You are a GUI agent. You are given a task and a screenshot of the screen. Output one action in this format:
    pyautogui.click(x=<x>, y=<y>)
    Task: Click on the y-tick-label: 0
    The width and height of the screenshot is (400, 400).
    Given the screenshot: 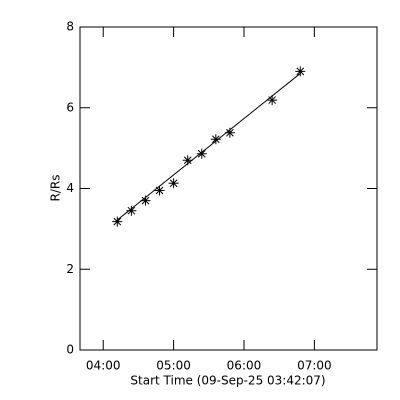 What is the action you would take?
    pyautogui.click(x=70, y=350)
    